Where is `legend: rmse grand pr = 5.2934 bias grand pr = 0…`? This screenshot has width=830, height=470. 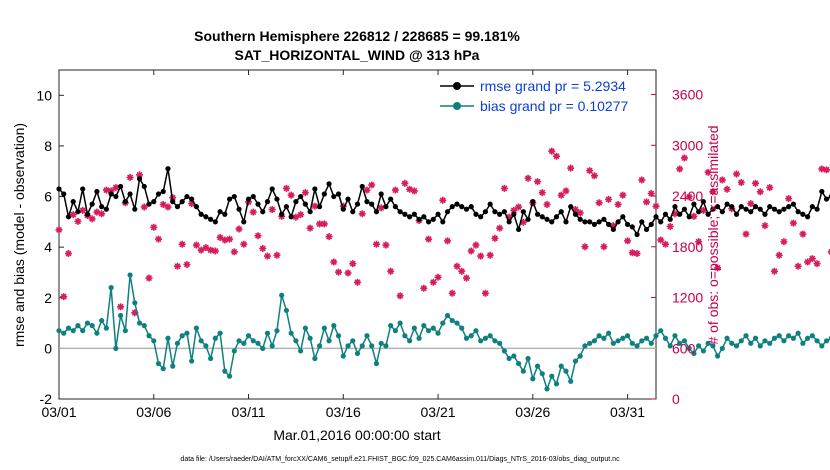 legend: rmse grand pr = 5.2934 bias grand pr = 0… is located at coordinates (534, 96).